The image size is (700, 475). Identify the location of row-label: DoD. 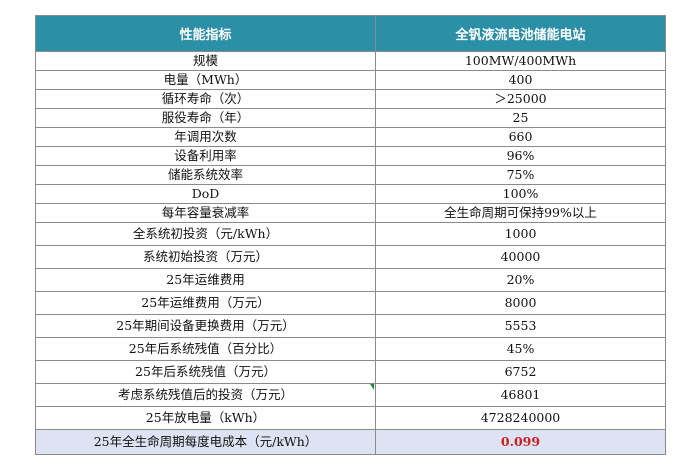
(205, 194).